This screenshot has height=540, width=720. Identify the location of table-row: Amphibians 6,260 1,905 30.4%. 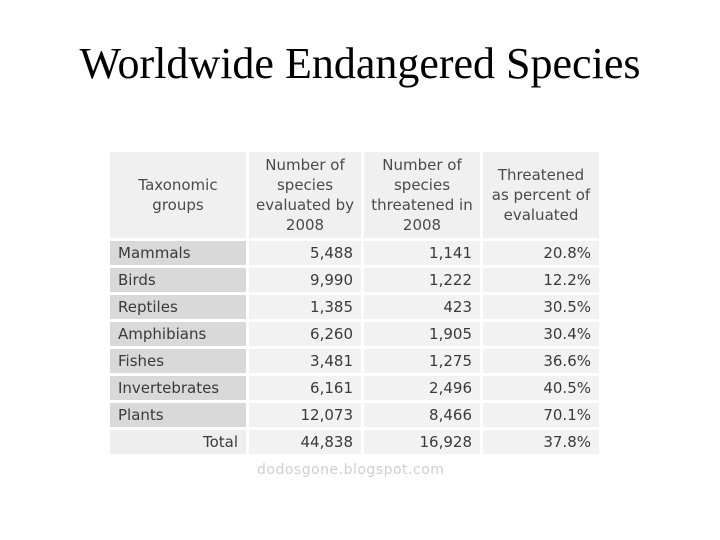
(354, 334).